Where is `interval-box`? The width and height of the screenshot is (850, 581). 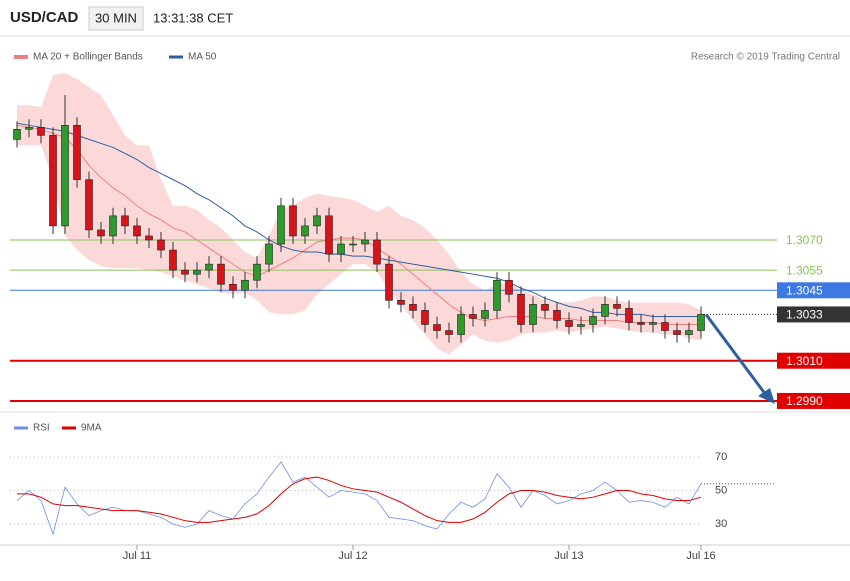 interval-box is located at coordinates (116, 18).